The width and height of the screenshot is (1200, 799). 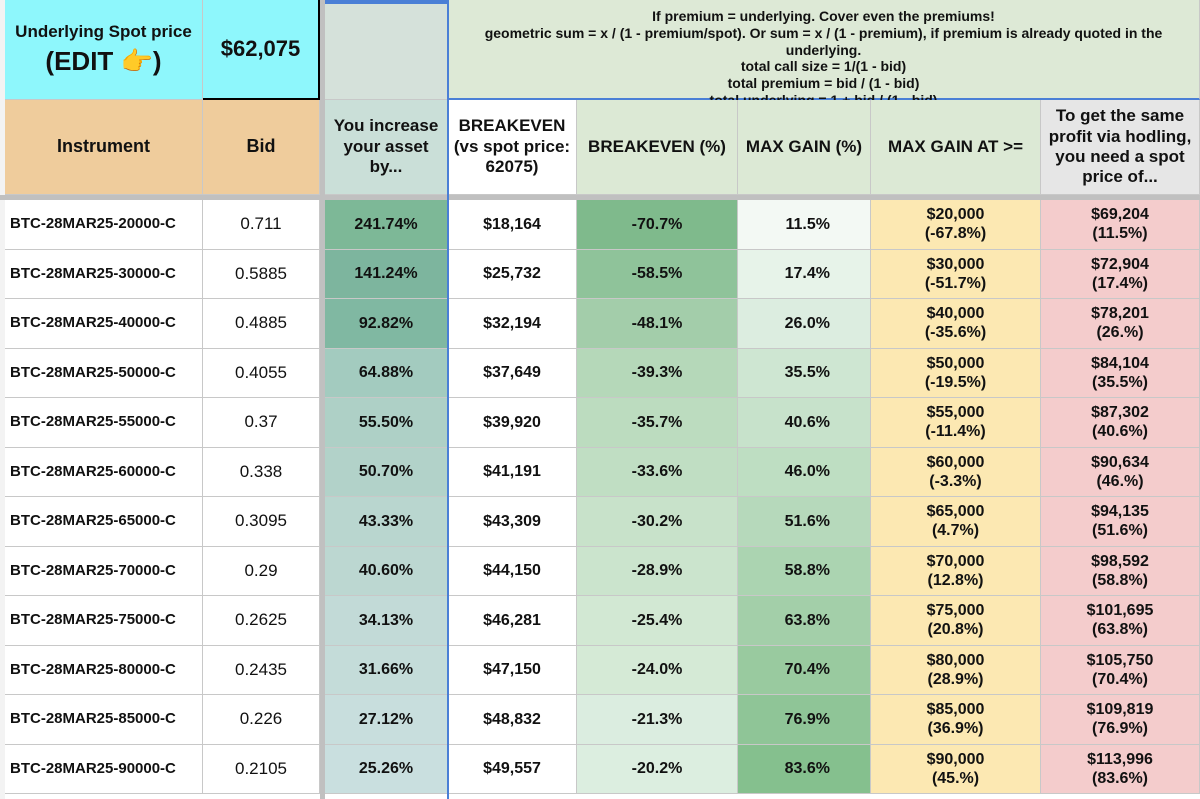 I want to click on cell-text: 25.26%, so click(x=386, y=769).